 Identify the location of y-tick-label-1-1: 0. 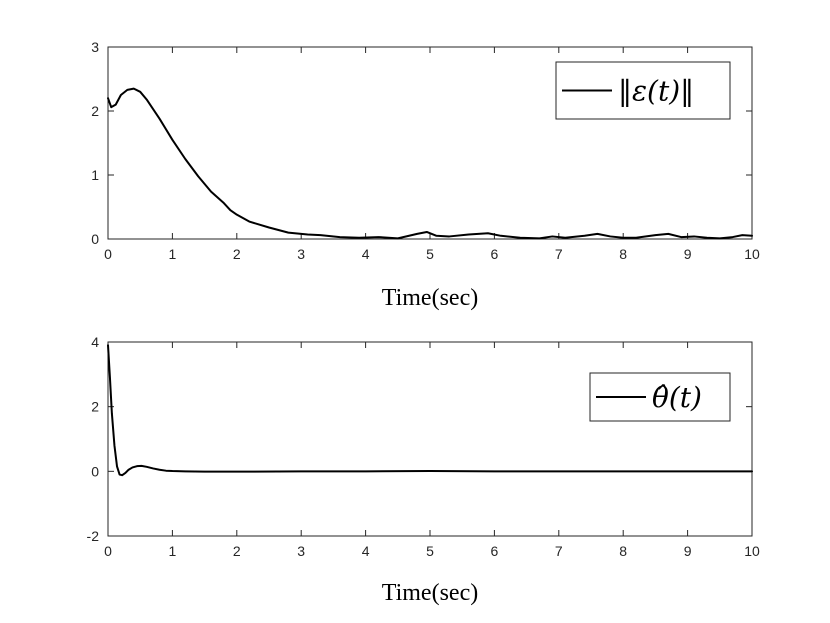
(95, 471).